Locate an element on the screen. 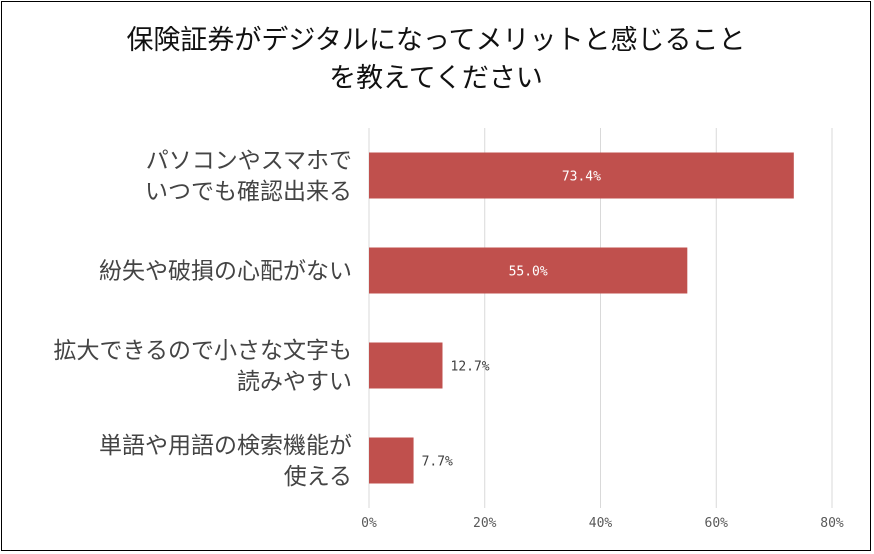 This screenshot has width=874, height=554. x-tick-label: 40% is located at coordinates (601, 523).